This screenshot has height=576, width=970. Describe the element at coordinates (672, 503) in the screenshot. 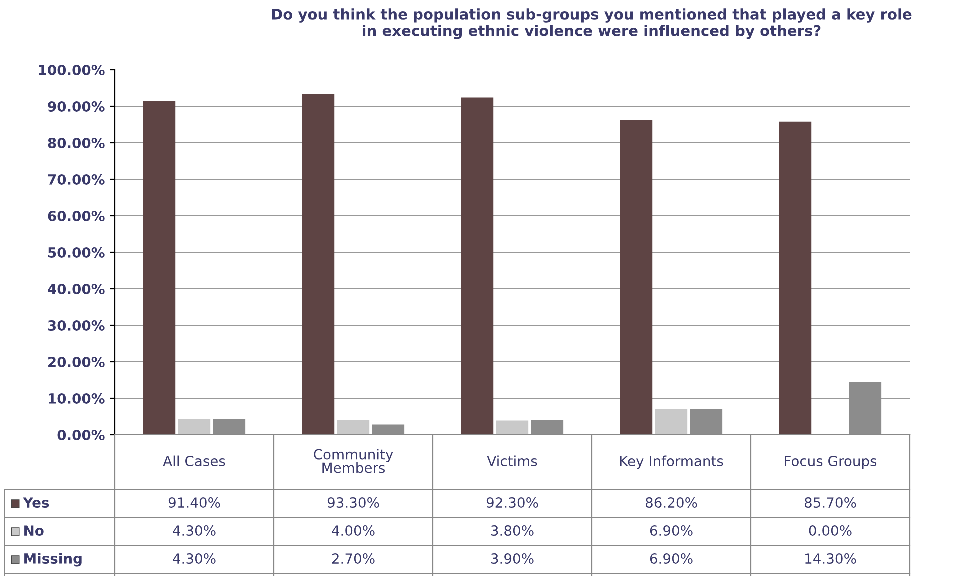

I see `data-label: 86.20%` at that location.